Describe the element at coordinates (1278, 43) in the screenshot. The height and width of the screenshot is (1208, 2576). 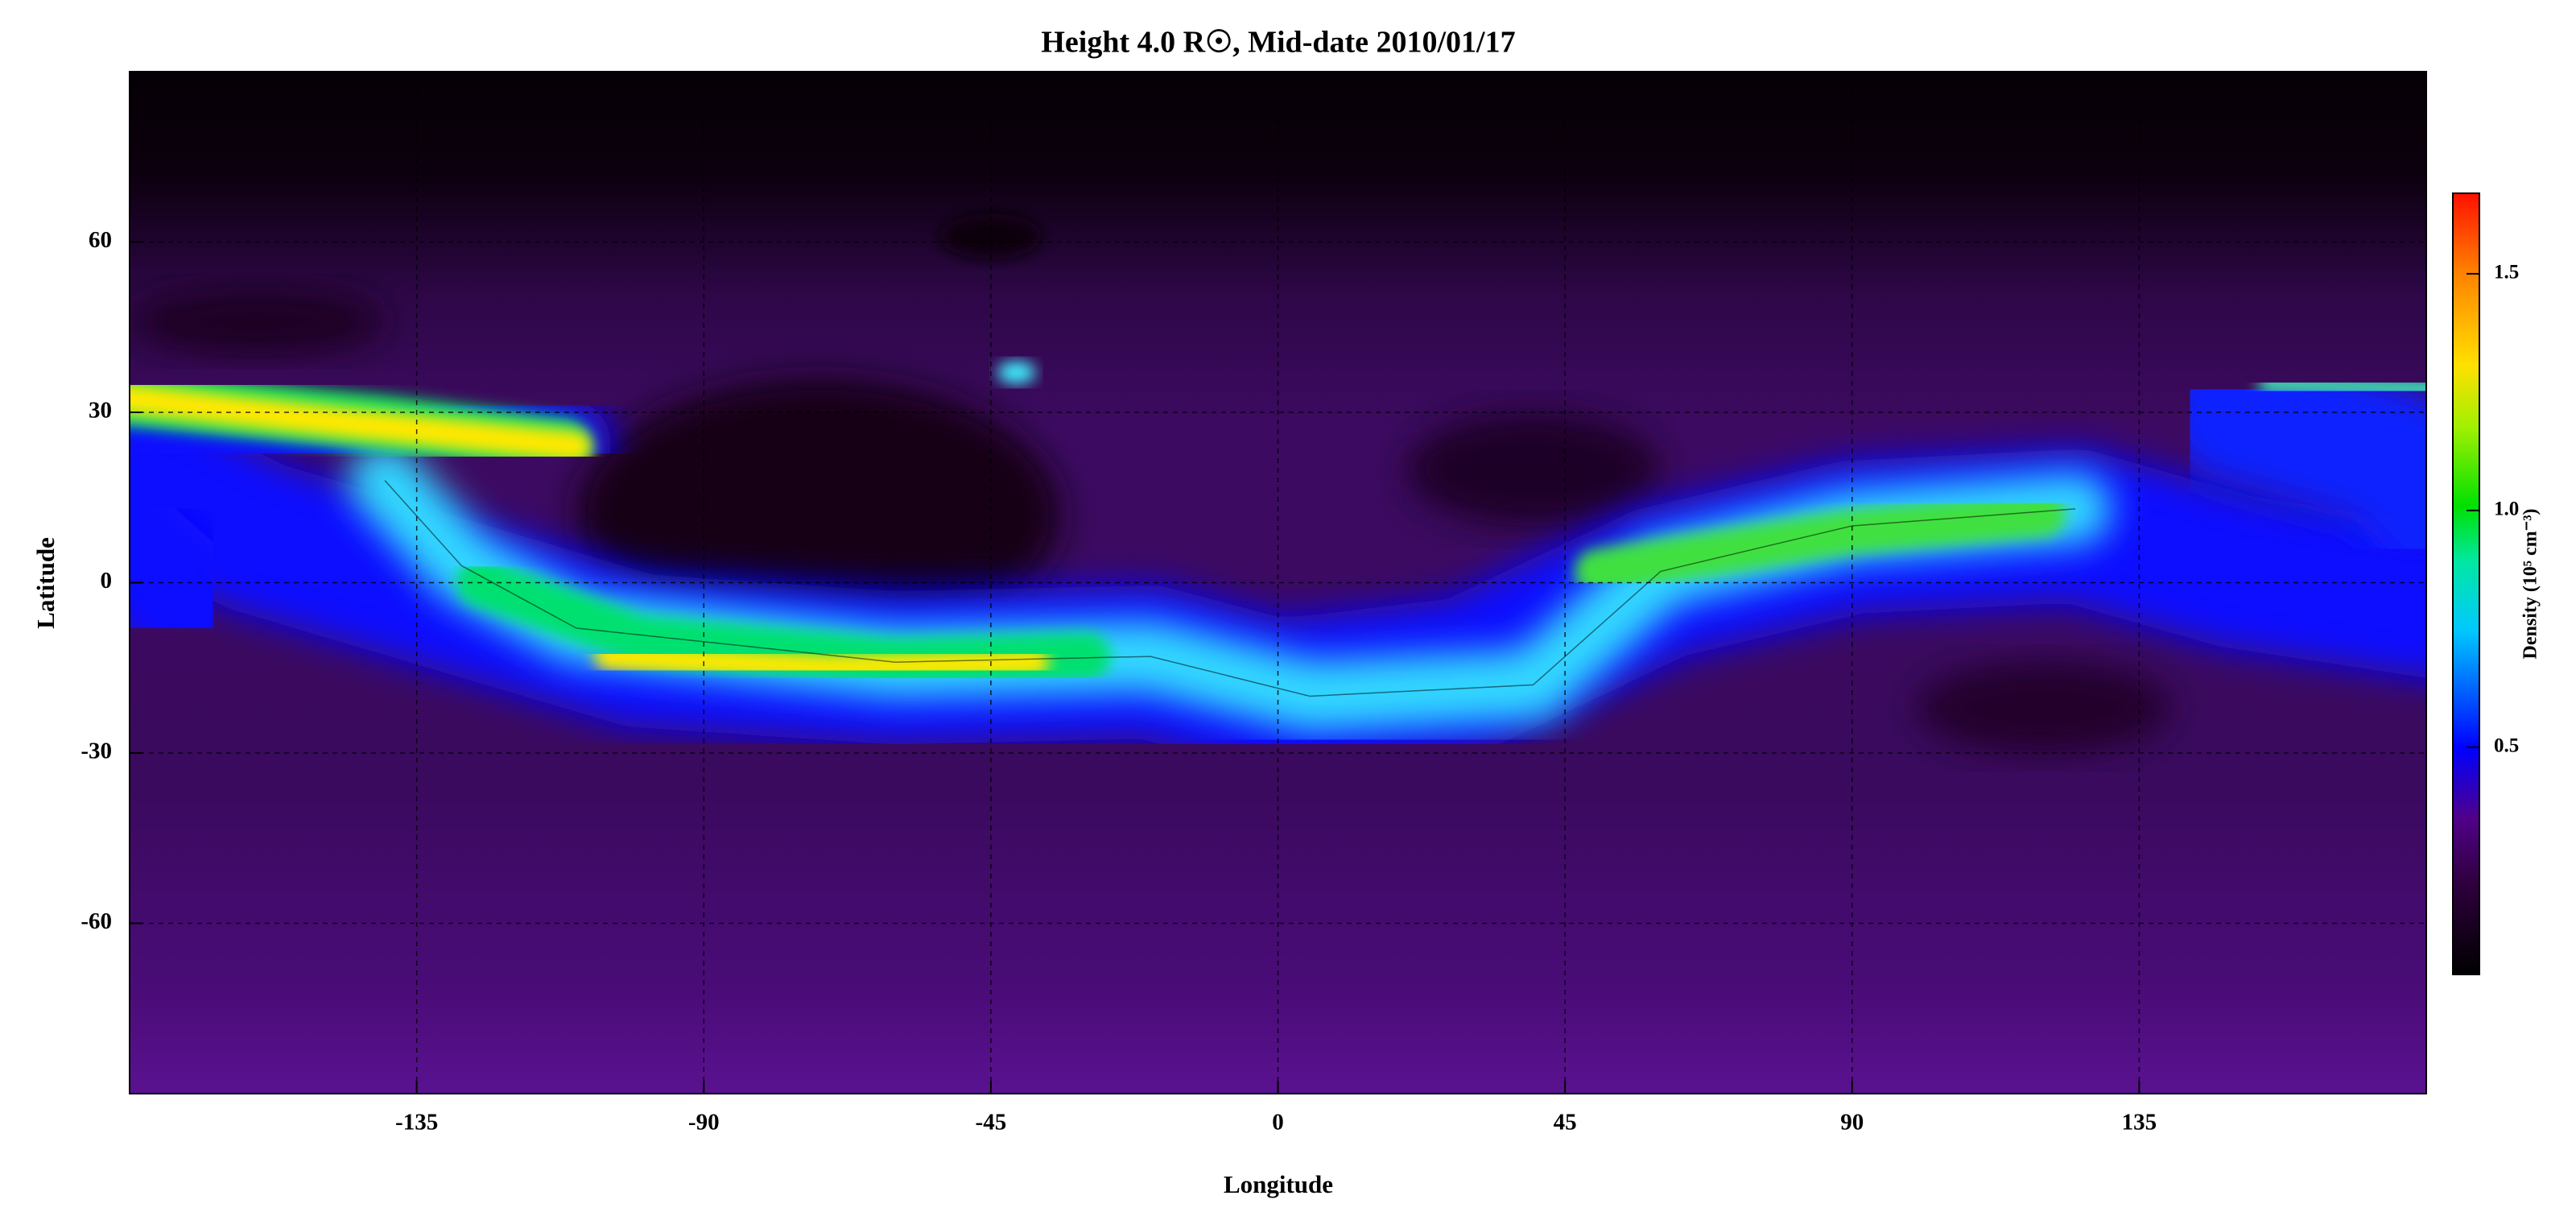
I see `chart-title: Height 4.0 R☉, Mid-date 2010/01/17` at that location.